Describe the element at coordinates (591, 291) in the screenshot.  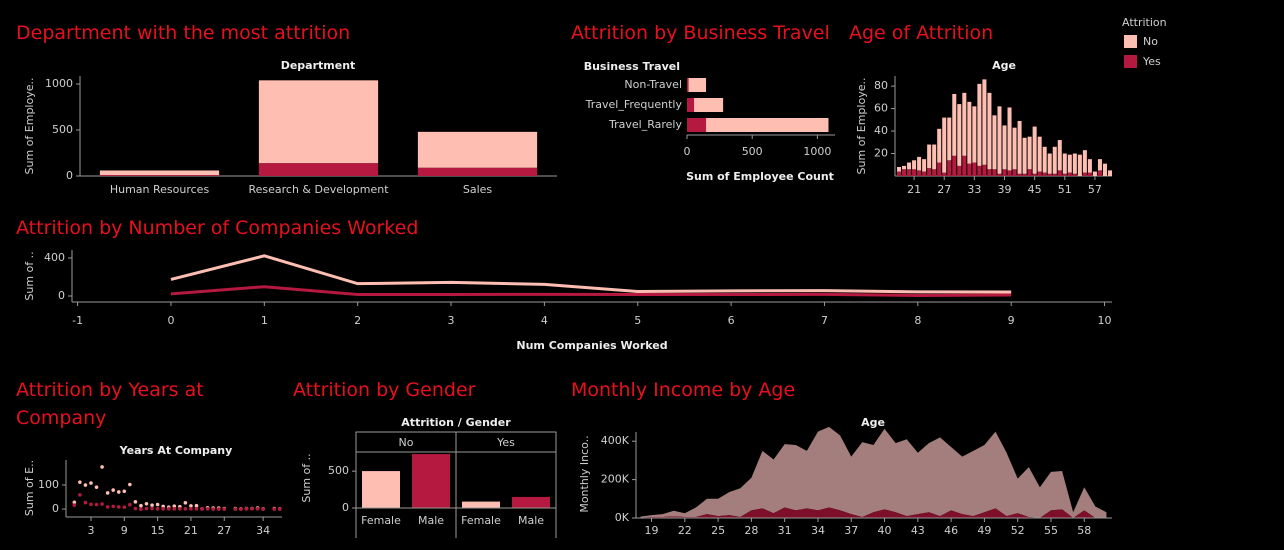
I see `line` at that location.